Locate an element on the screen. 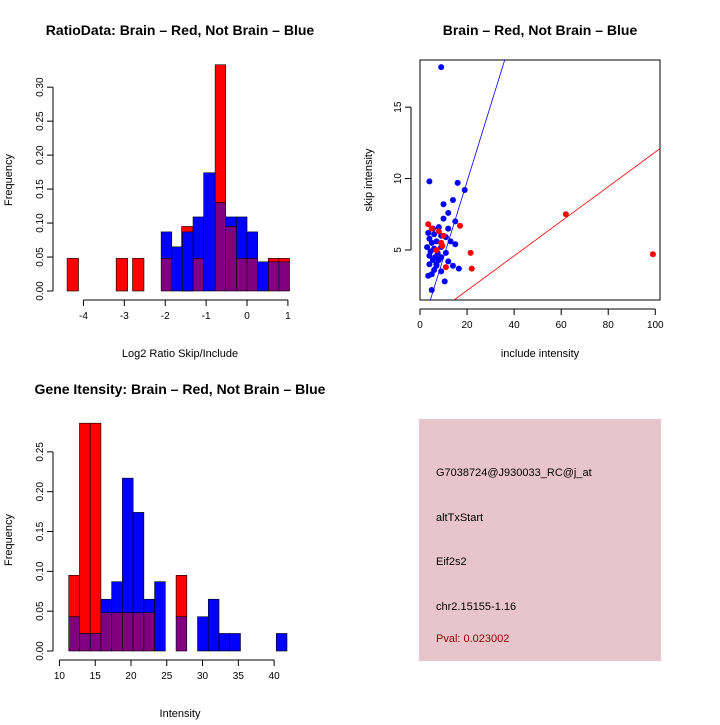 The width and height of the screenshot is (720, 725). ratio-hist-y-tick-label: 0.30 is located at coordinates (40, 87).